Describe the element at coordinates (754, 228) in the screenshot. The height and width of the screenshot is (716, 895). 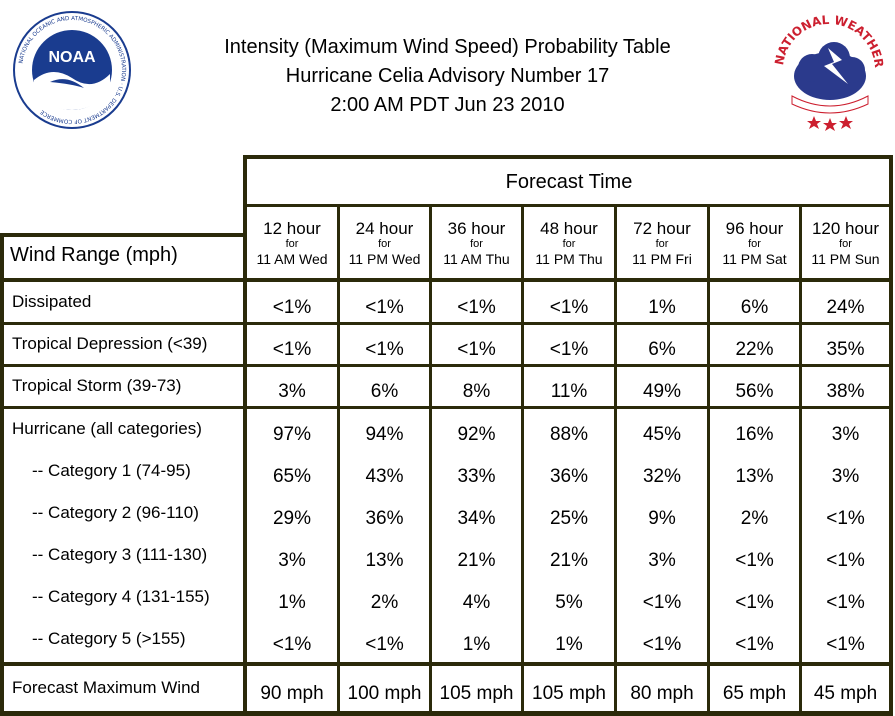
I see `column-hours: 96 hour` at that location.